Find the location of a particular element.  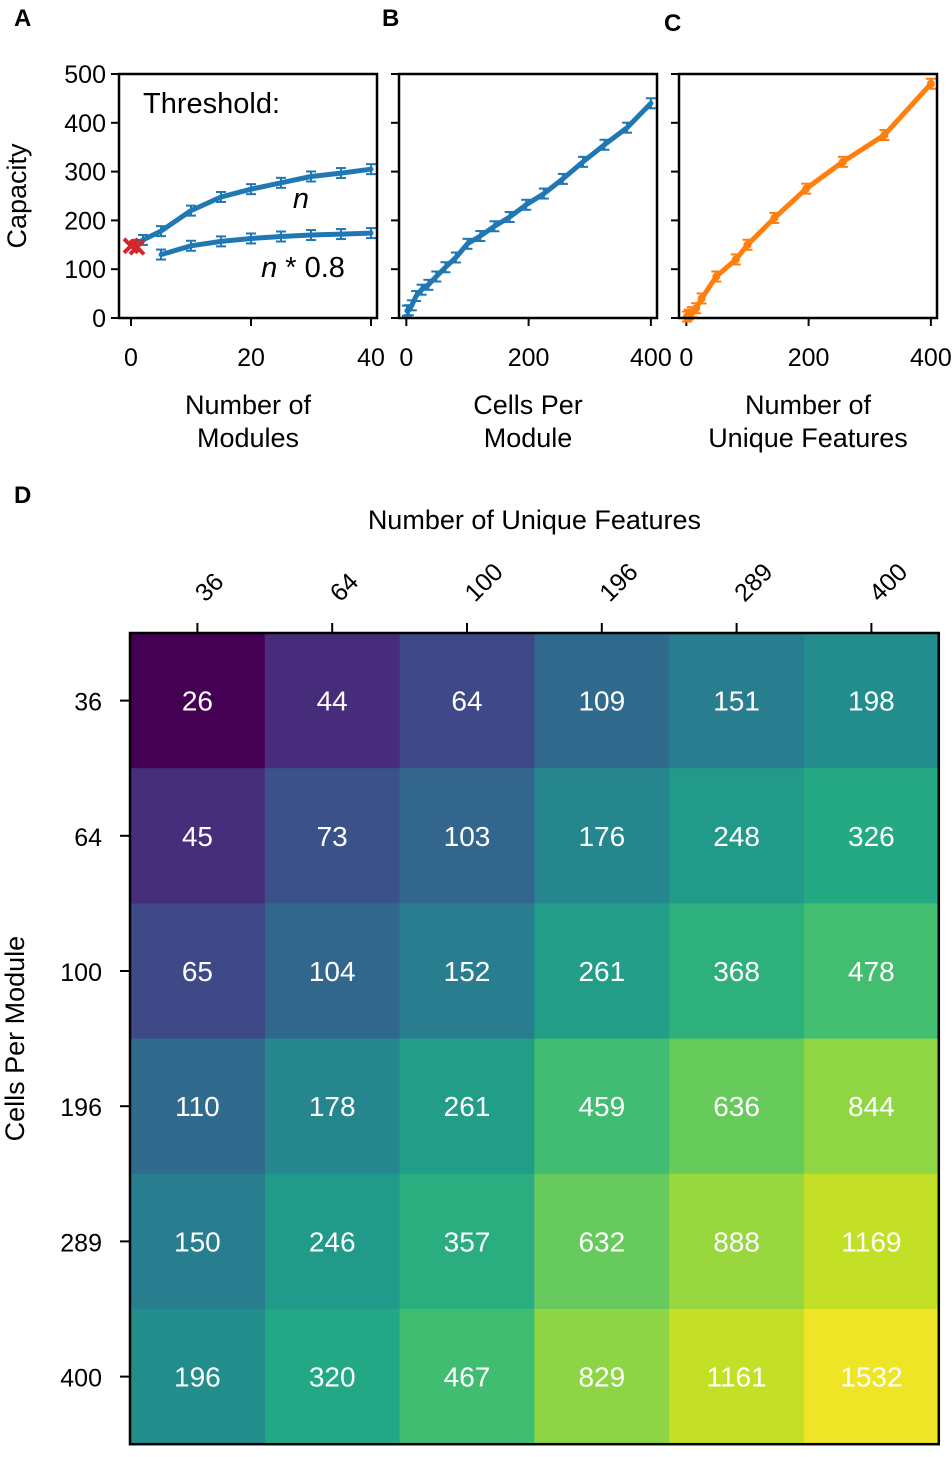

x-tick-label: 64 is located at coordinates (345, 588).